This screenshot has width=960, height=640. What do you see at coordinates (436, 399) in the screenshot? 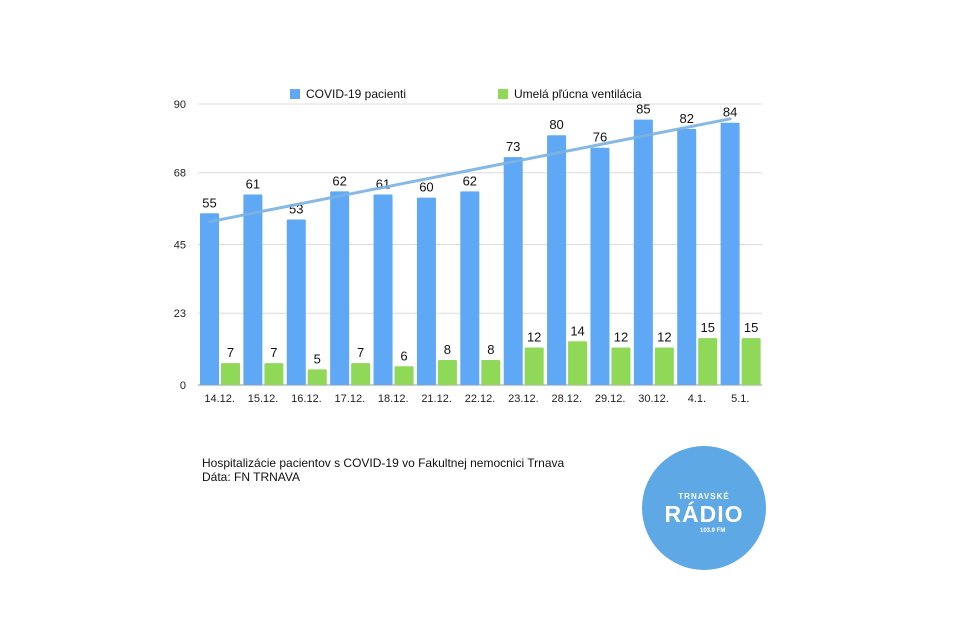
I see `x-tick-label: 21.12.` at bounding box center [436, 399].